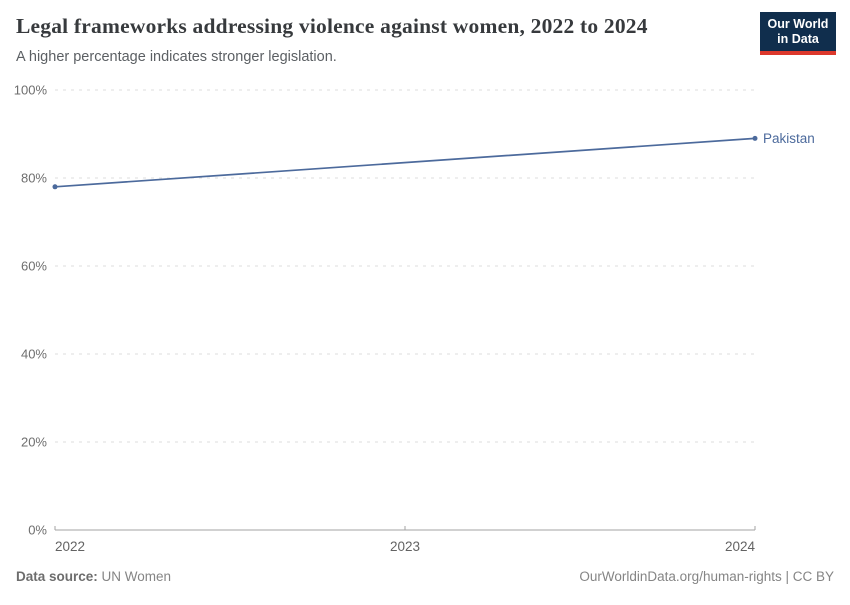  Describe the element at coordinates (798, 24) in the screenshot. I see `owid-logo-line1: Our World` at that location.